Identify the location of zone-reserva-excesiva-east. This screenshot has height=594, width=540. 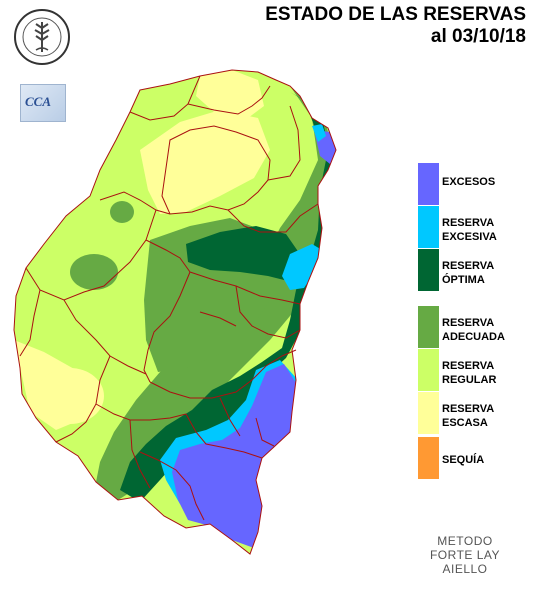
(302, 267).